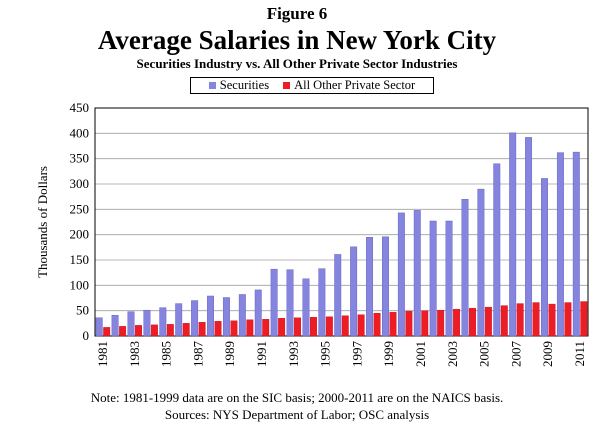 The height and width of the screenshot is (445, 594). I want to click on y-tick-label: 250, so click(80, 208).